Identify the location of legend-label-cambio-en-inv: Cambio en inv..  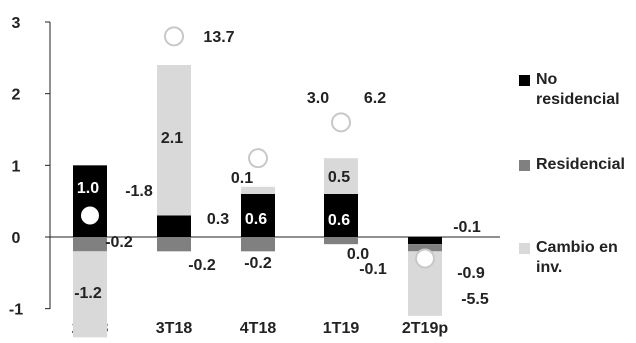
(577, 257).